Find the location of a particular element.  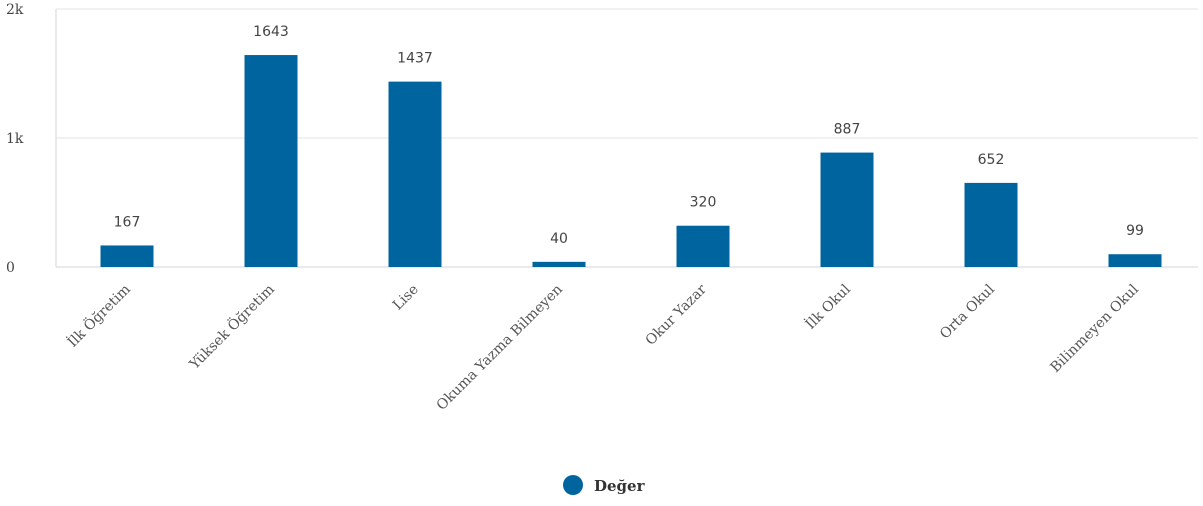

legend: Değer is located at coordinates (604, 485).